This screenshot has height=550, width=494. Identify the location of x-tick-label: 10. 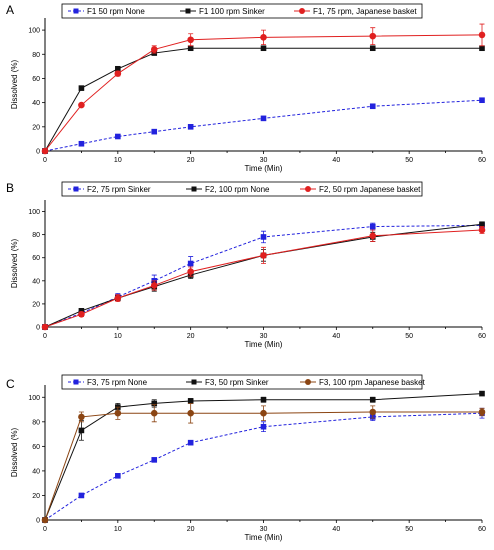
(118, 529).